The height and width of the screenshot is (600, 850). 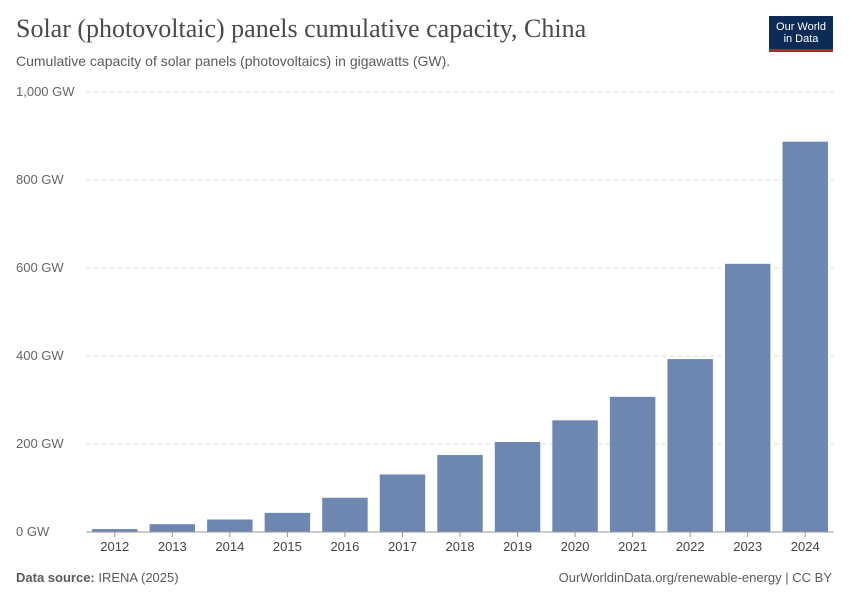 I want to click on x-tick-label: 2015, so click(x=287, y=546).